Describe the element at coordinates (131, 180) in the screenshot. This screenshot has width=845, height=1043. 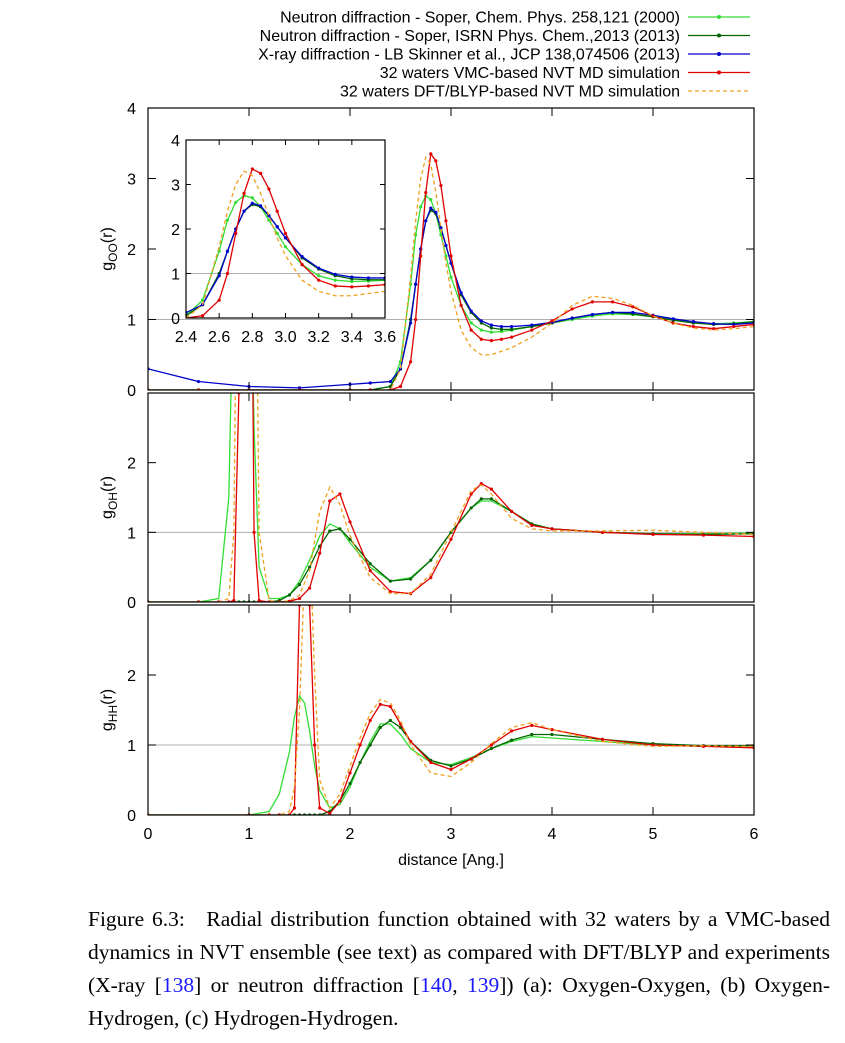
I see `y-tick-label: 3` at that location.